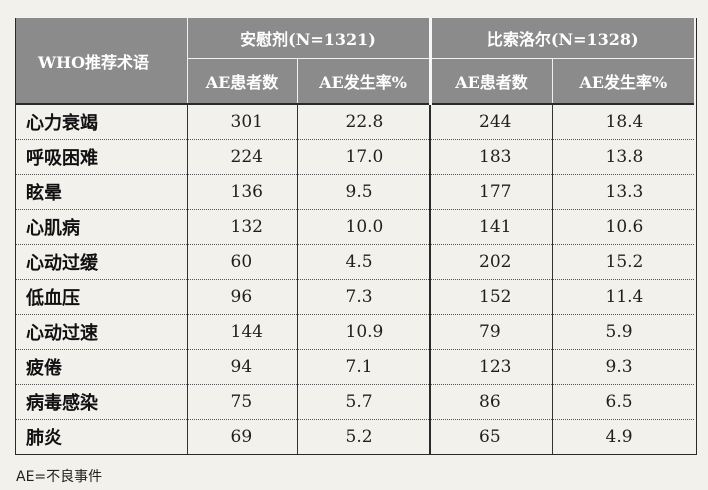  Describe the element at coordinates (363, 297) in the screenshot. I see `cell-placebo-ae-rate: 7.3` at that location.